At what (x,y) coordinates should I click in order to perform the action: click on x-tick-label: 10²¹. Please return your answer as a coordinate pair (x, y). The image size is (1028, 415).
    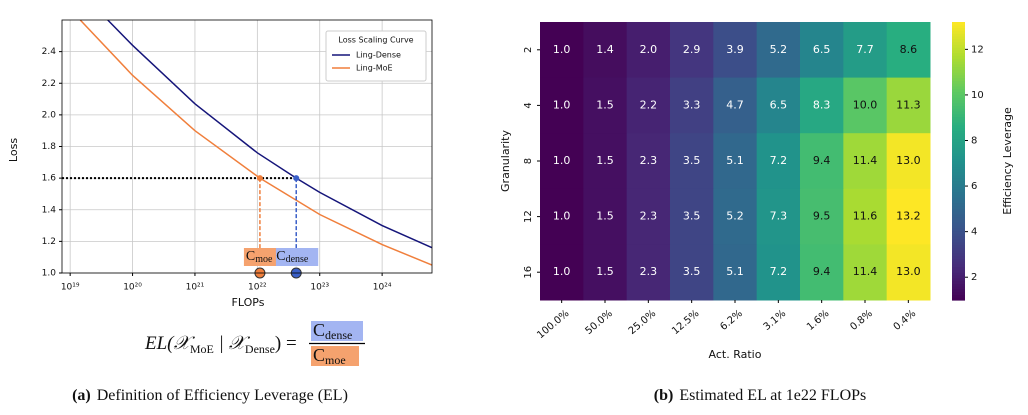
    Looking at the image, I should click on (195, 288).